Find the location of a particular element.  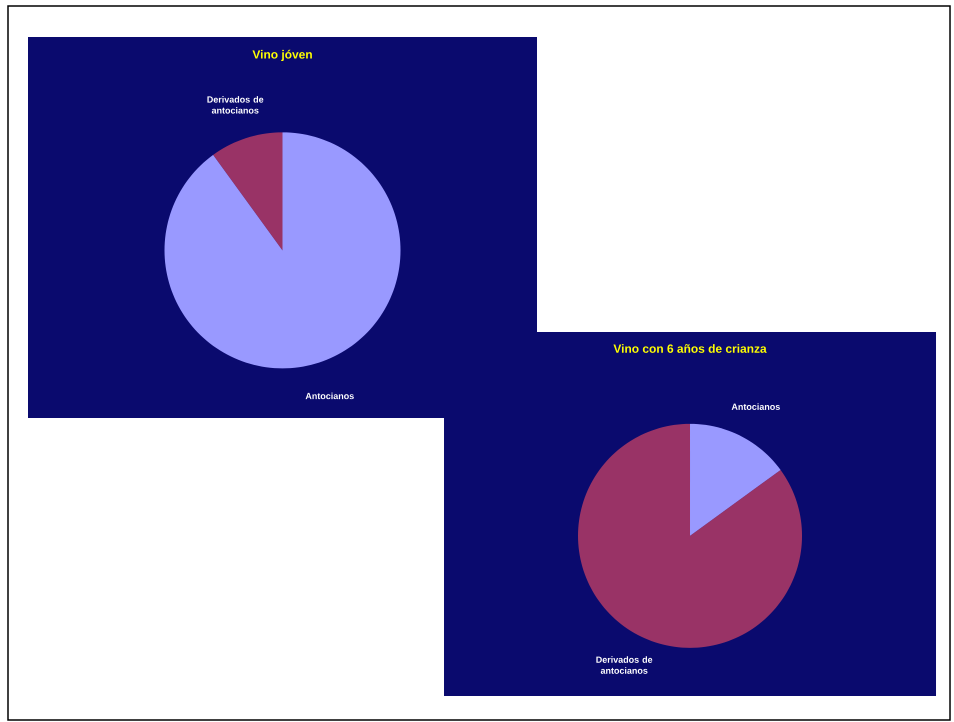

chart-title: Vino jóven is located at coordinates (282, 56).